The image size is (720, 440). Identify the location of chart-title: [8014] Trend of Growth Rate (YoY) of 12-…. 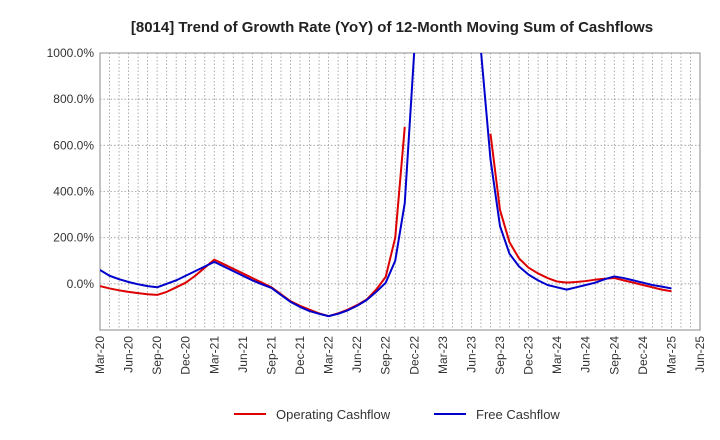
(392, 27).